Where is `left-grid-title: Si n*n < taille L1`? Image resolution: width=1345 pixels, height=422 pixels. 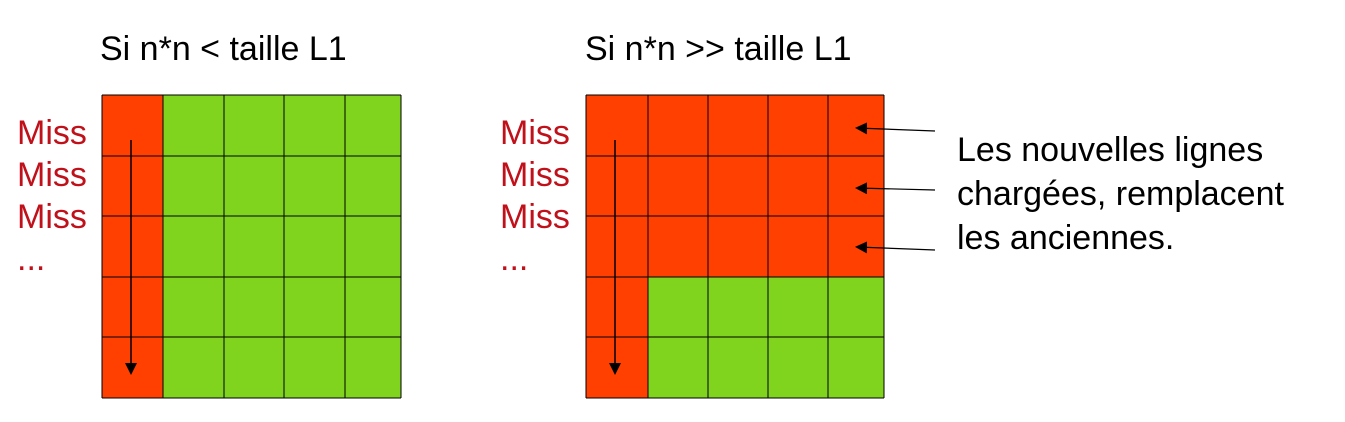
left-grid-title: Si n*n < taille L1 is located at coordinates (223, 49).